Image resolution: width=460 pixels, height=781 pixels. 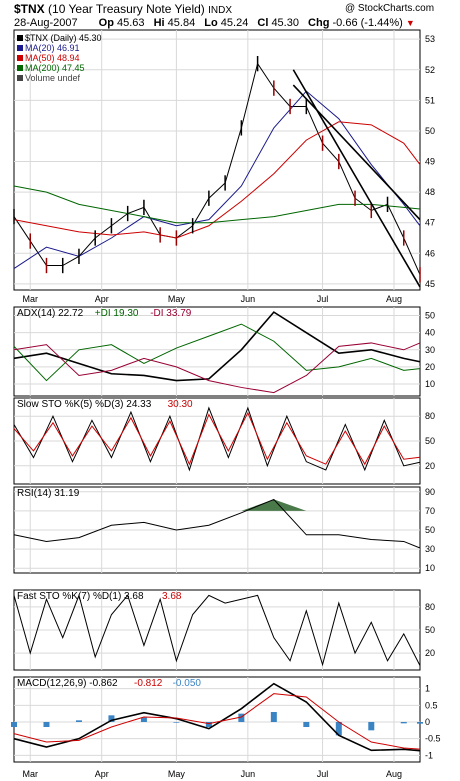 I want to click on y-tick-label: 45, so click(x=430, y=284).